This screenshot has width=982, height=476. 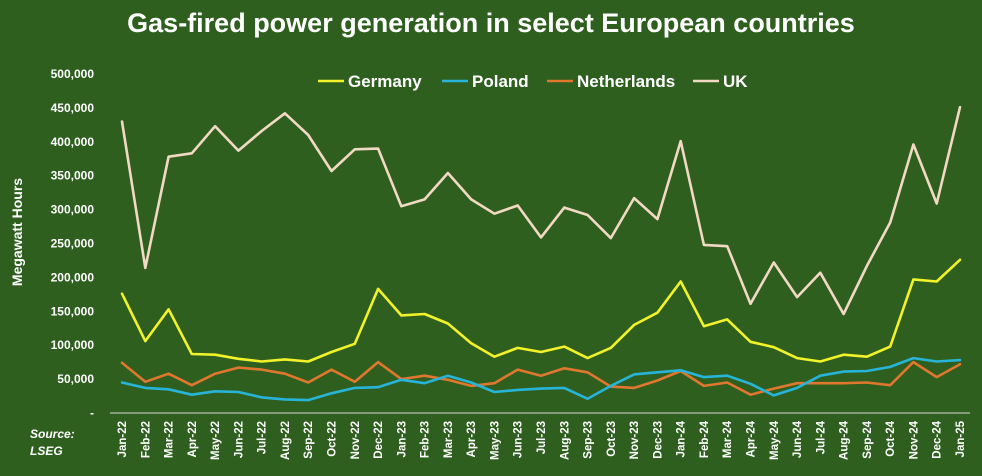 What do you see at coordinates (193, 439) in the screenshot?
I see `x-tick-label: Apr-22` at bounding box center [193, 439].